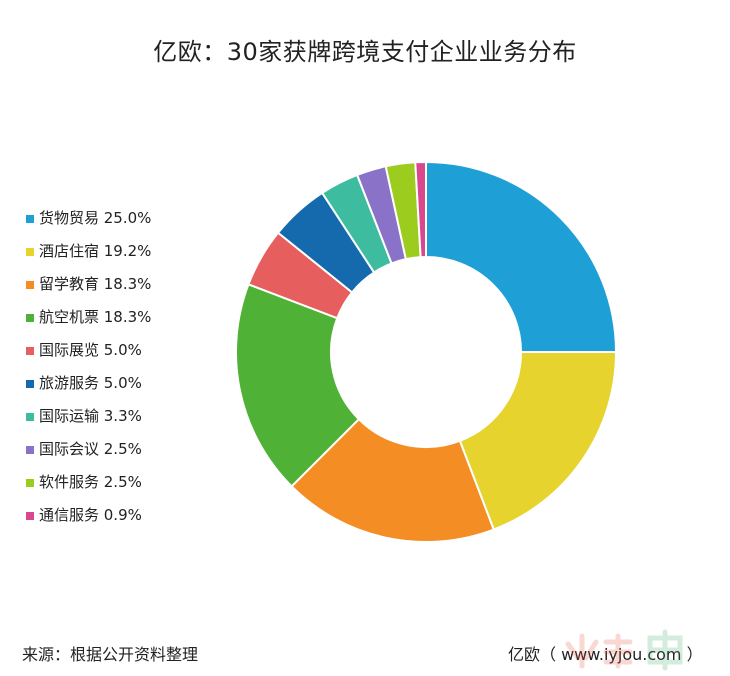 The height and width of the screenshot is (676, 730). I want to click on source-note: 来源：根据公开资料整理, so click(110, 654).